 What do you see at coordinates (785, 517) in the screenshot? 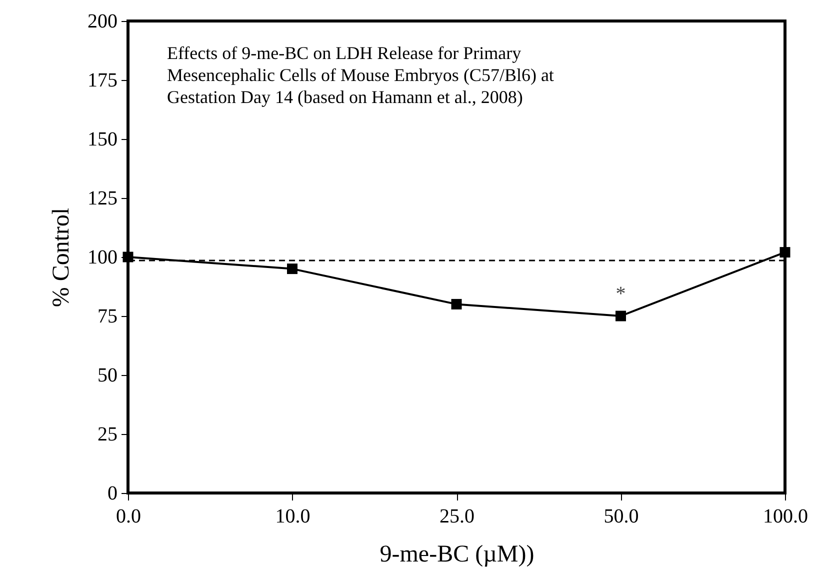
I see `x-tick-label: 100.0` at bounding box center [785, 517].